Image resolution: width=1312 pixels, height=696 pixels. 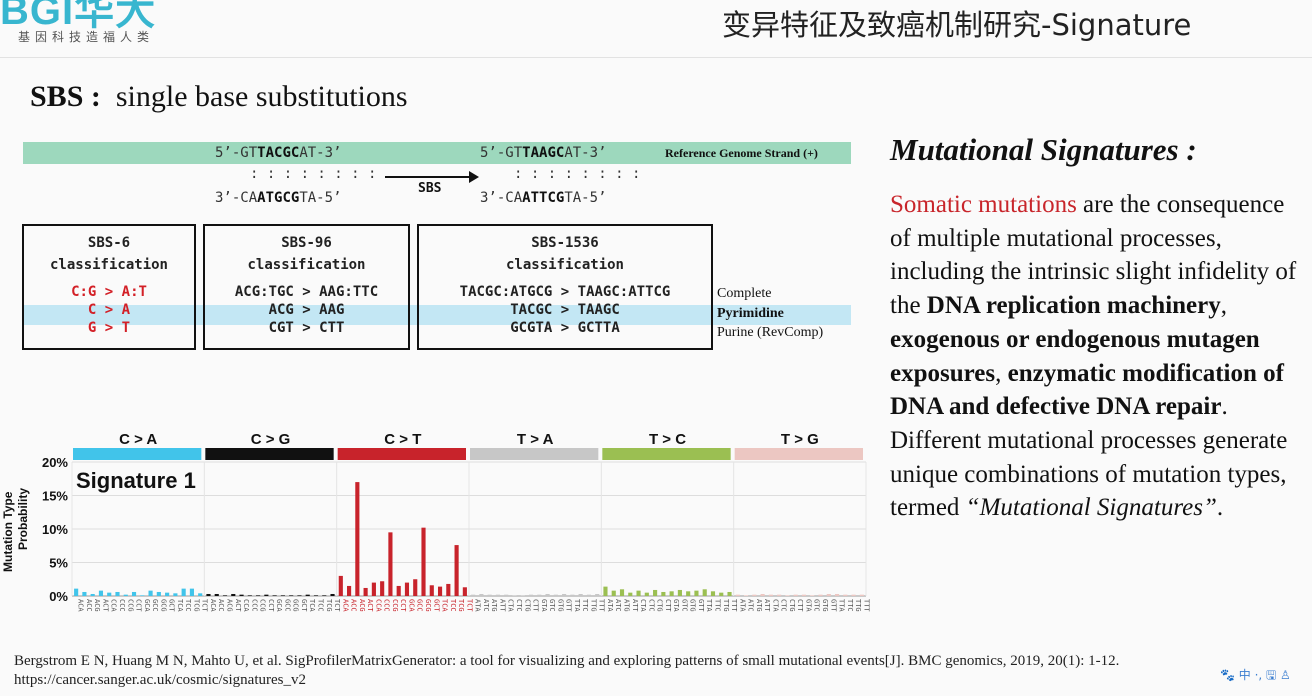 What do you see at coordinates (147, 605) in the screenshot?
I see `x-tick-8: GCA` at bounding box center [147, 605].